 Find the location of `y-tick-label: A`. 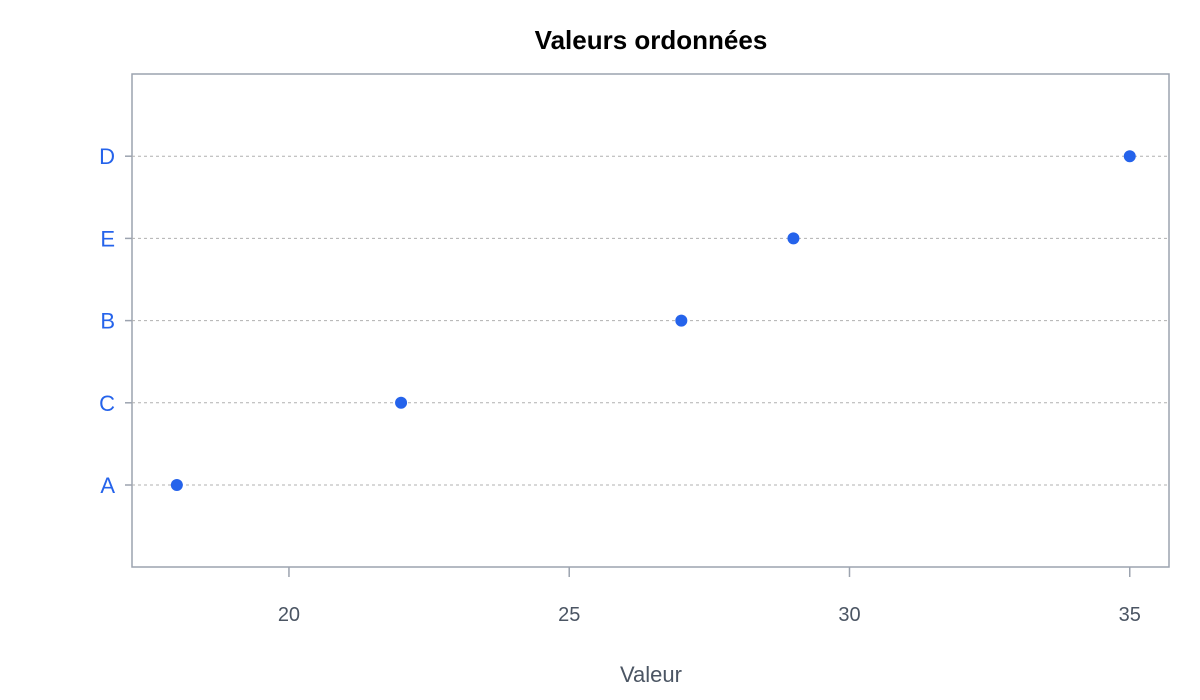

y-tick-label: A is located at coordinates (107, 485).